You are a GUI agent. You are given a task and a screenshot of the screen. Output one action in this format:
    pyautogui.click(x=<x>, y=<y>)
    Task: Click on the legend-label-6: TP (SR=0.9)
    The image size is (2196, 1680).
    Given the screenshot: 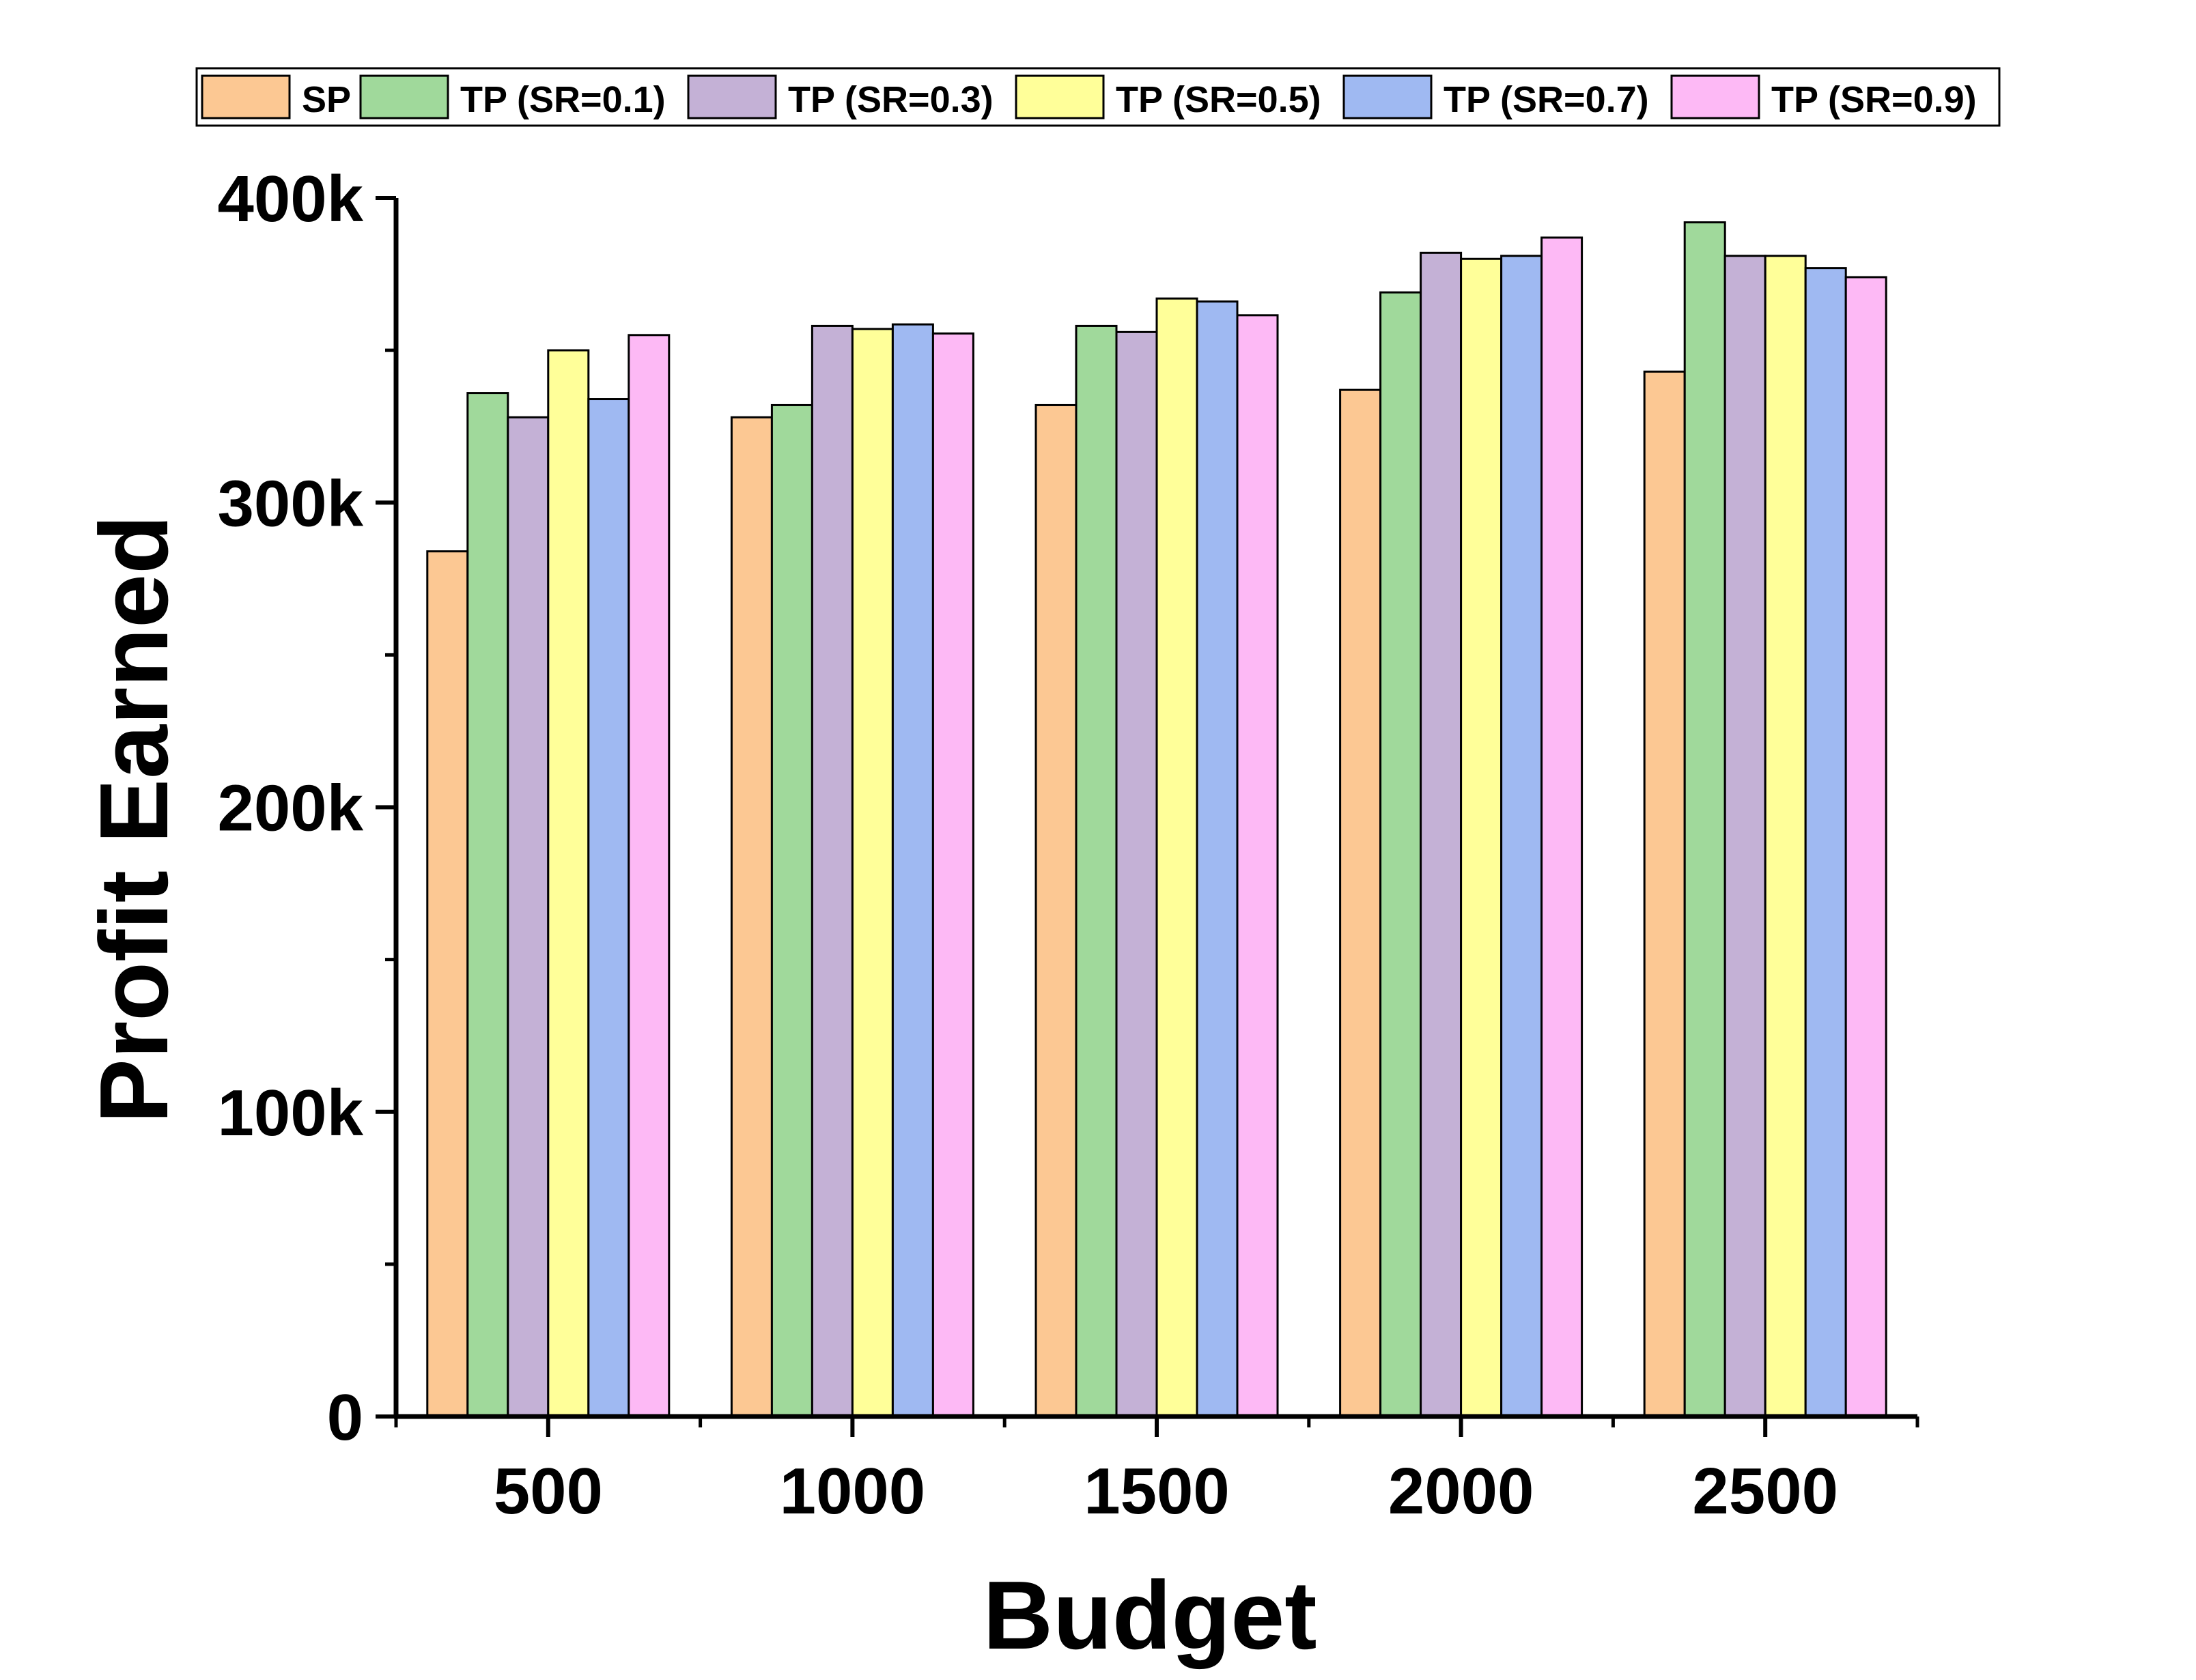 What is the action you would take?
    pyautogui.click(x=1874, y=99)
    